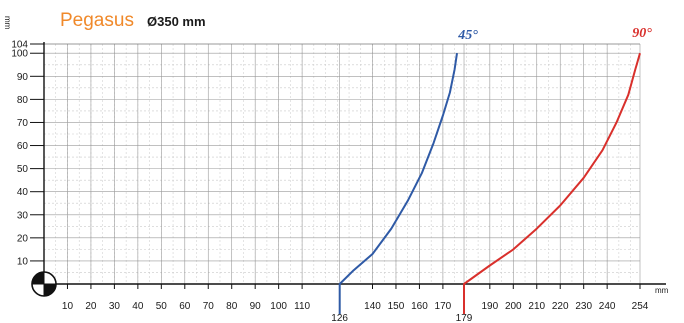 Image resolution: width=684 pixels, height=323 pixels. I want to click on y-tick-label: 80, so click(23, 100).